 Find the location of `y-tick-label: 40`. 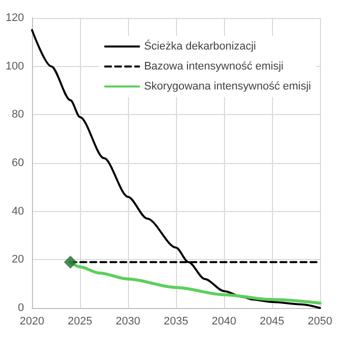

y-tick-label: 40 is located at coordinates (18, 211).